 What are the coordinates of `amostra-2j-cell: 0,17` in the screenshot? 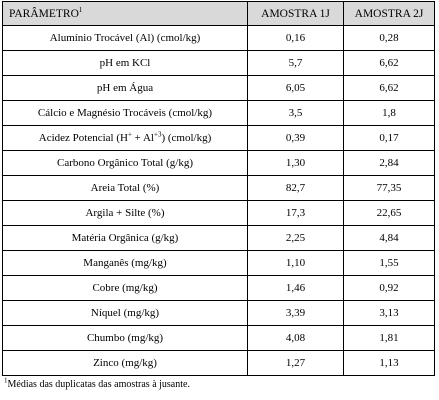 It's located at (389, 138).